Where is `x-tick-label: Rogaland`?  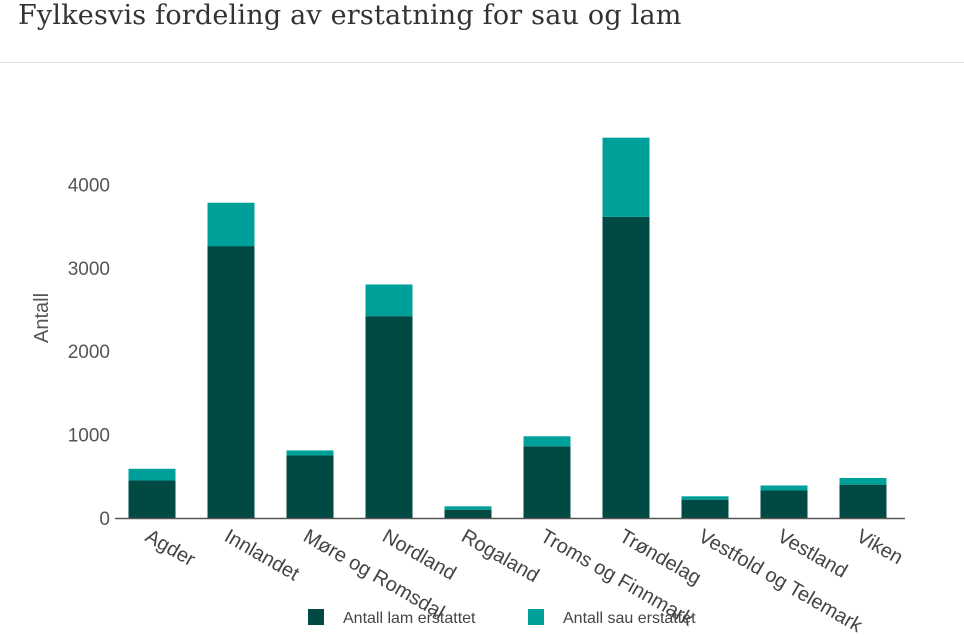
x-tick-label: Rogaland is located at coordinates (500, 556).